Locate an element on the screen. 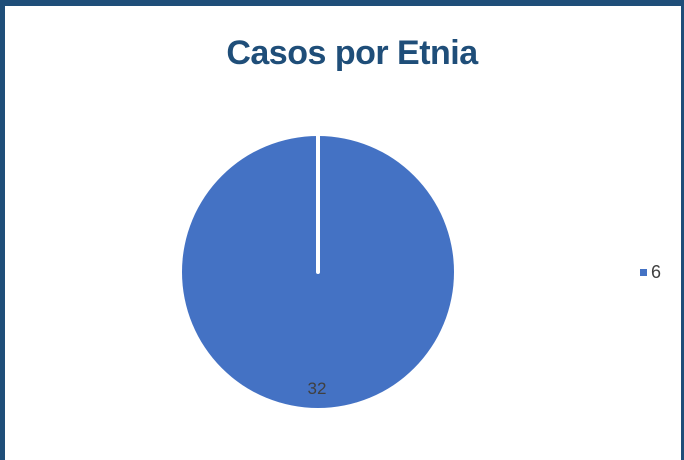  chart-title: Casos por Etnia is located at coordinates (352, 53).